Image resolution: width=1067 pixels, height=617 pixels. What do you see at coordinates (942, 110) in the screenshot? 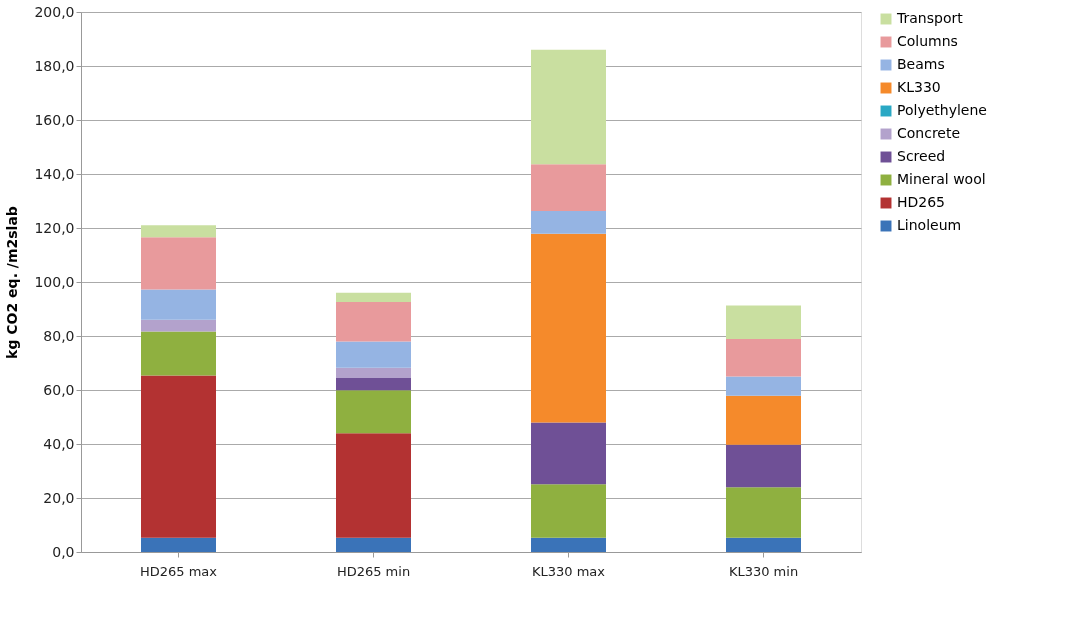
I see `legend-label: Polyethylene` at bounding box center [942, 110].